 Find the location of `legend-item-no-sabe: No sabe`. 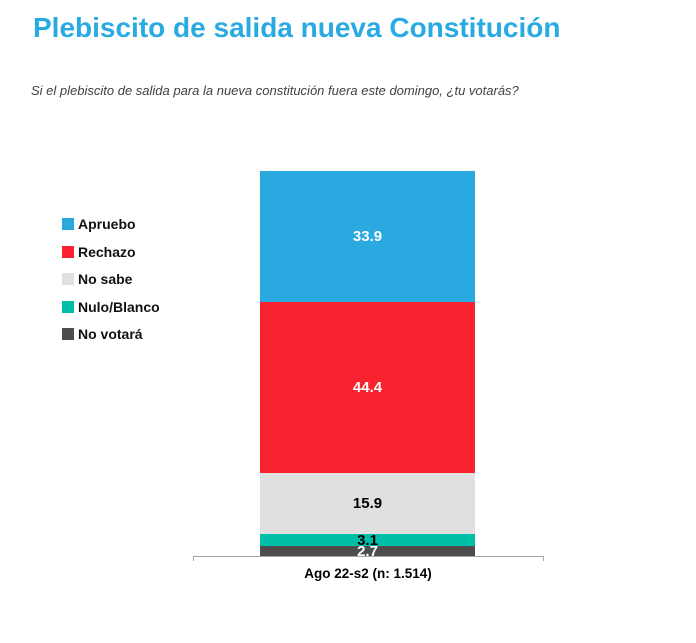

legend-item-no-sabe: No sabe is located at coordinates (111, 279).